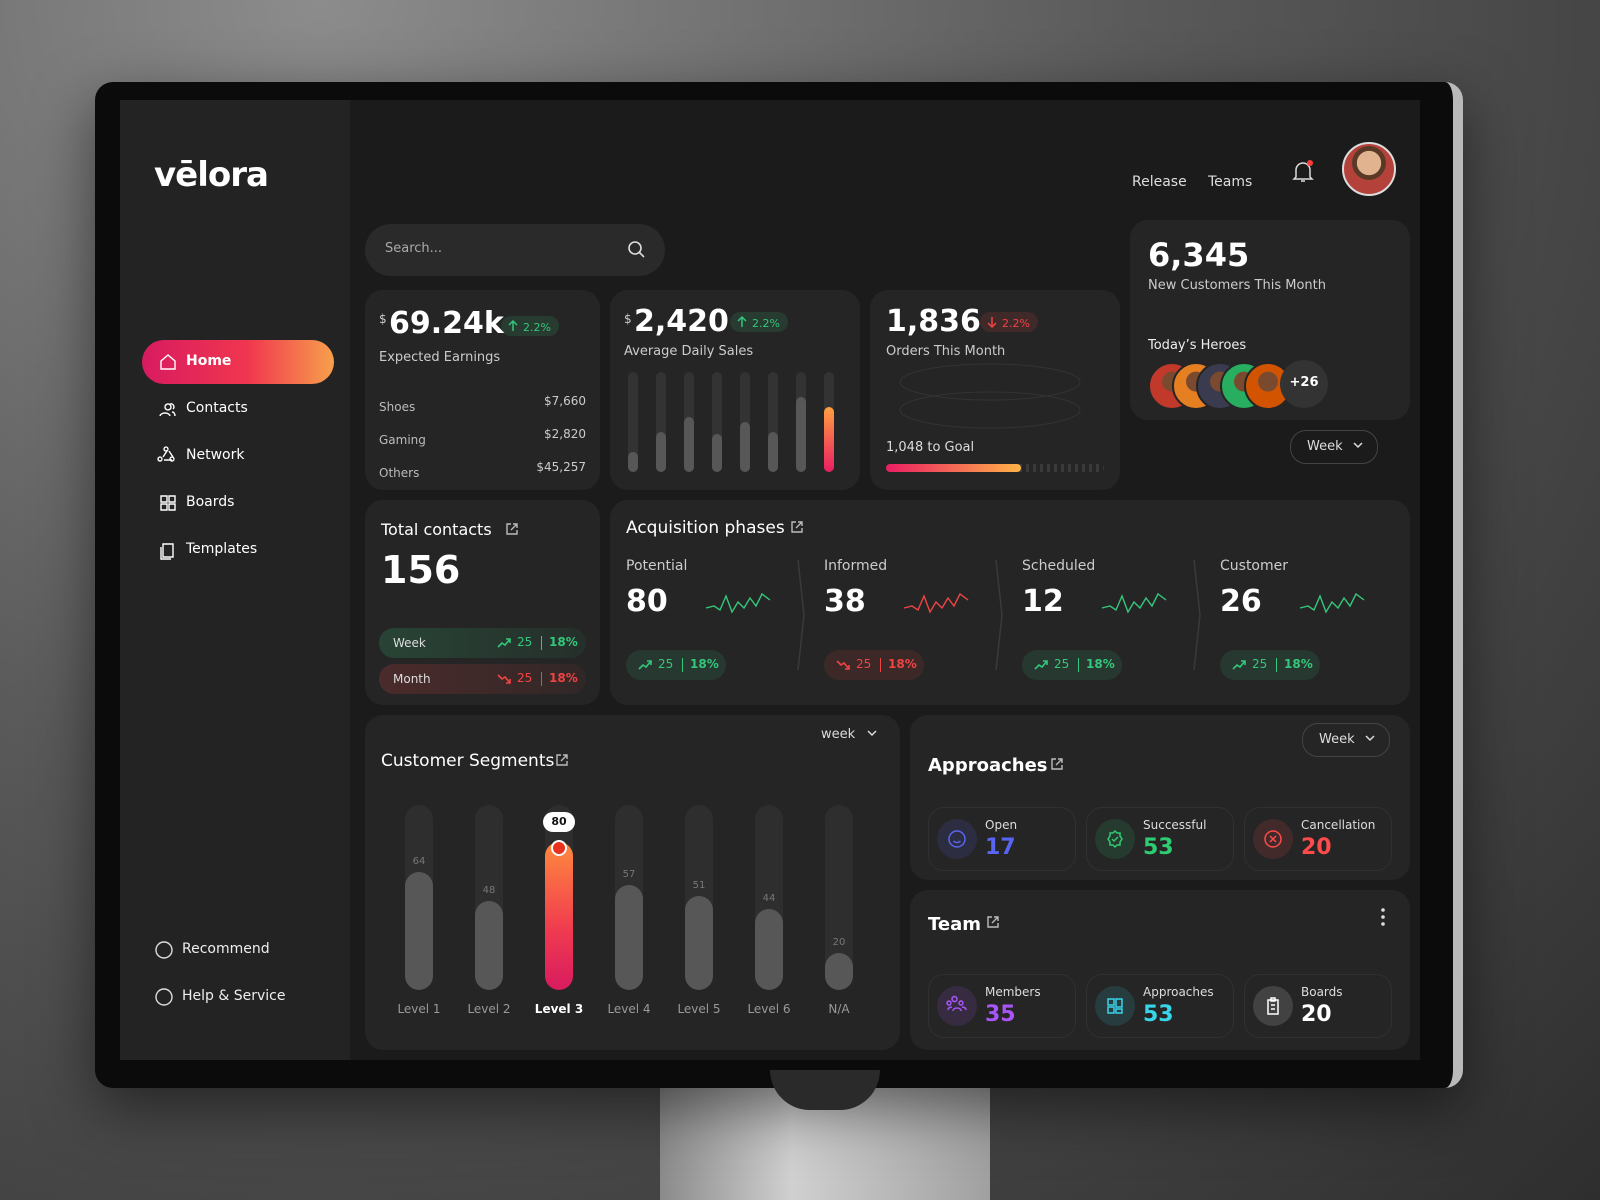 This screenshot has width=1600, height=1200. Describe the element at coordinates (1369, 169) in the screenshot. I see `user-avatar` at that location.